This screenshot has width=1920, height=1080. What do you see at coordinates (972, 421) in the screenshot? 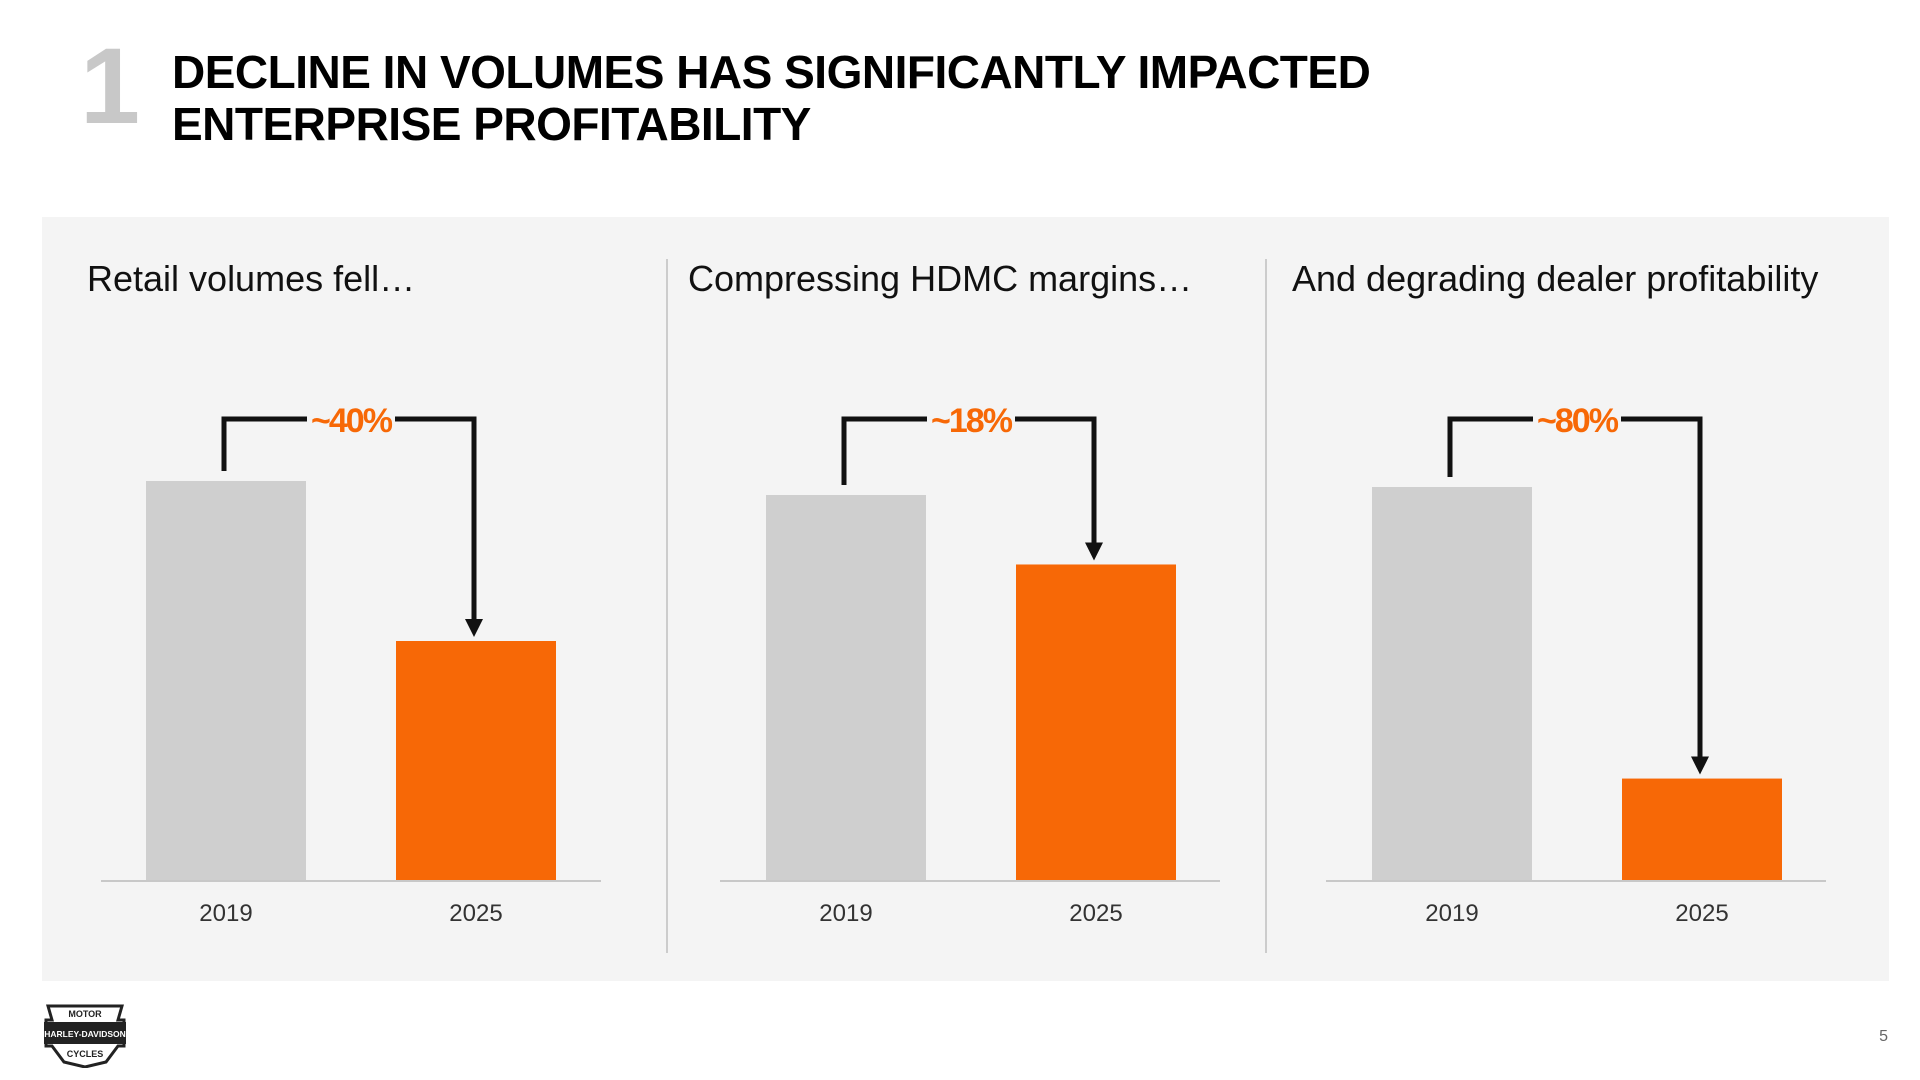
I see `change-label: ~18%` at bounding box center [972, 421].